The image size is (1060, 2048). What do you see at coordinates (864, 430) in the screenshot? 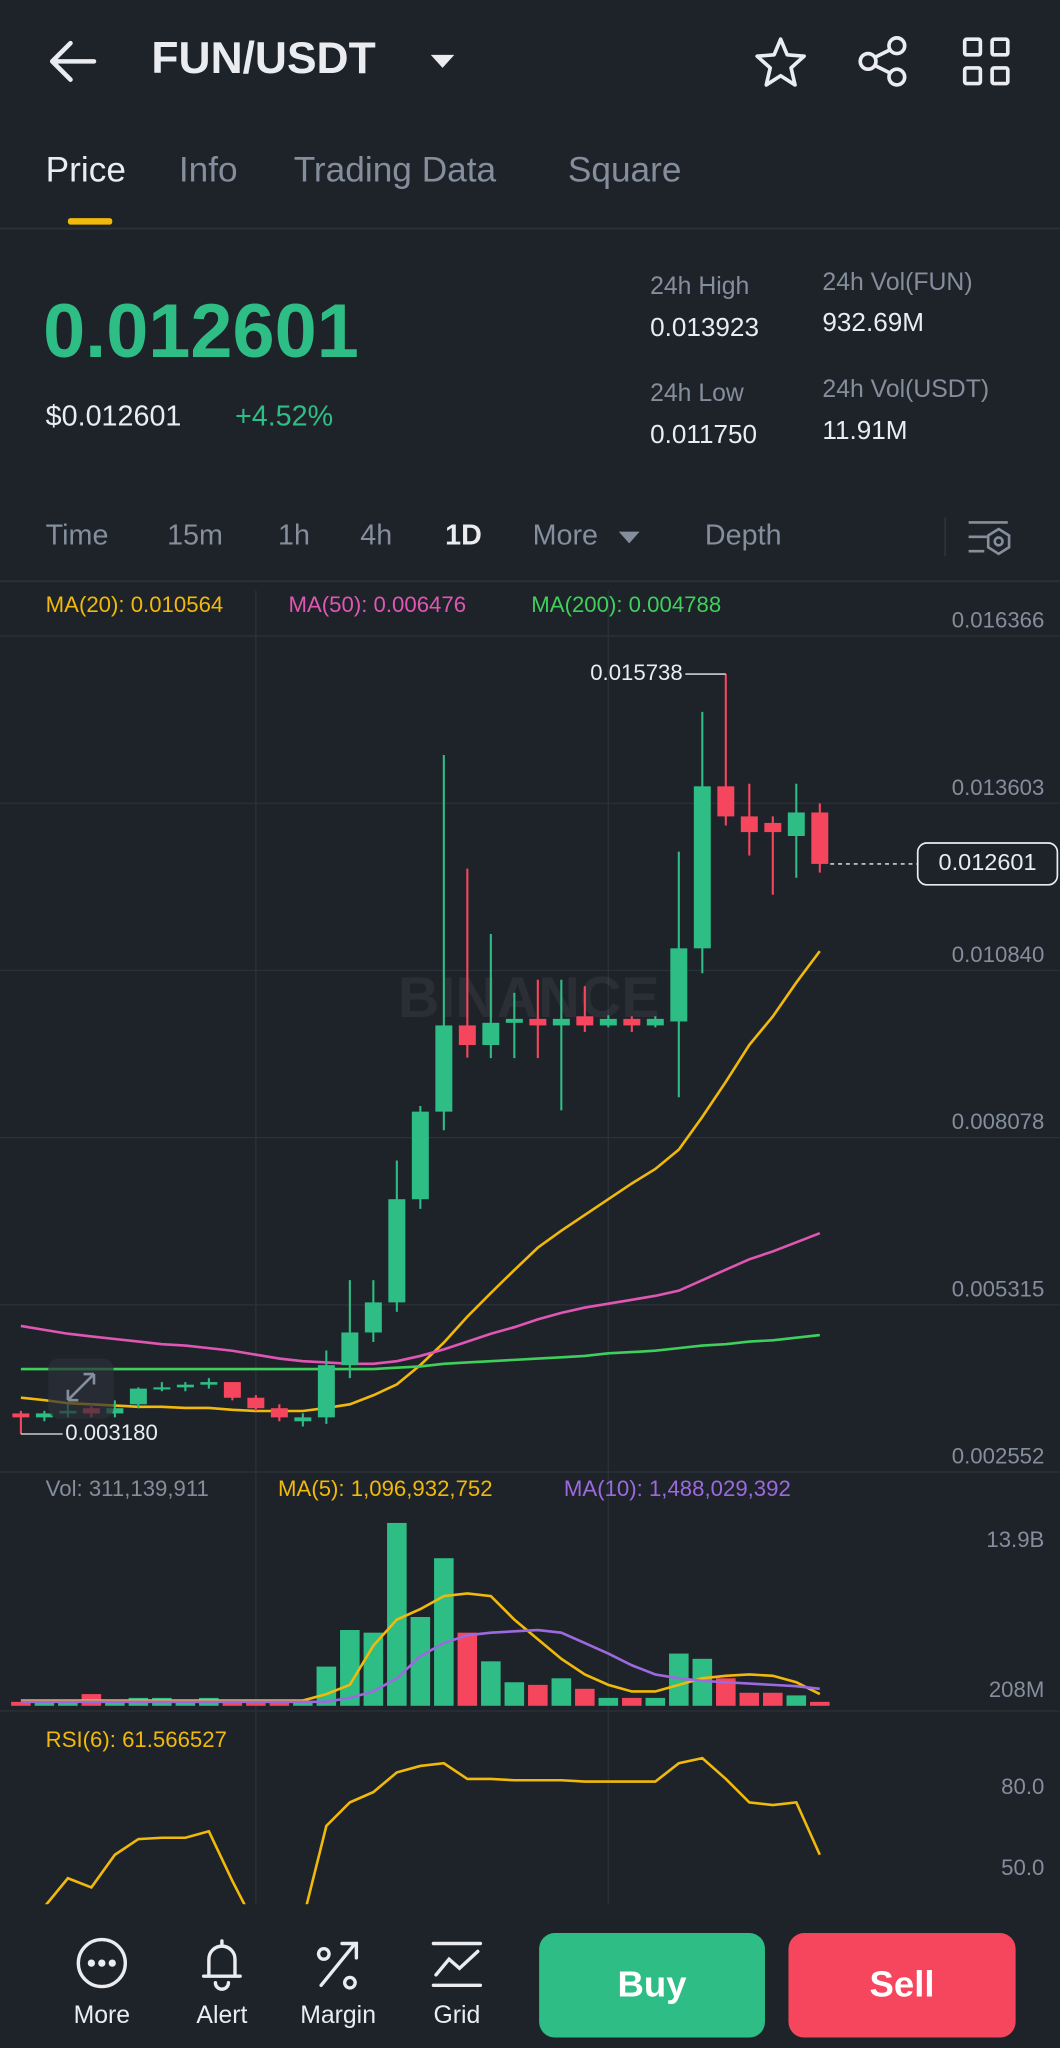
I see `stat-value: 11.91M` at bounding box center [864, 430].